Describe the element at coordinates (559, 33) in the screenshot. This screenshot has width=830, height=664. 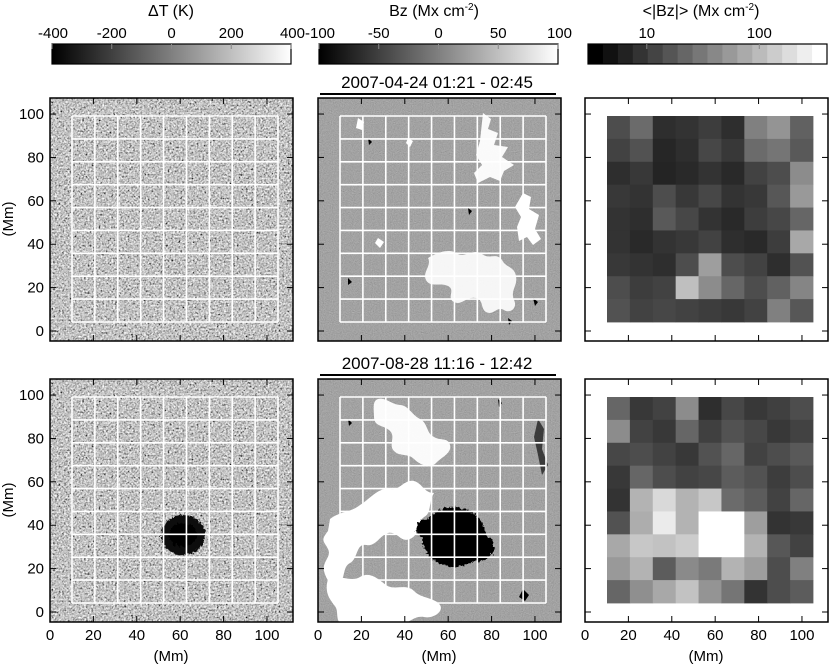
I see `colorbar-tick-label: 100` at that location.